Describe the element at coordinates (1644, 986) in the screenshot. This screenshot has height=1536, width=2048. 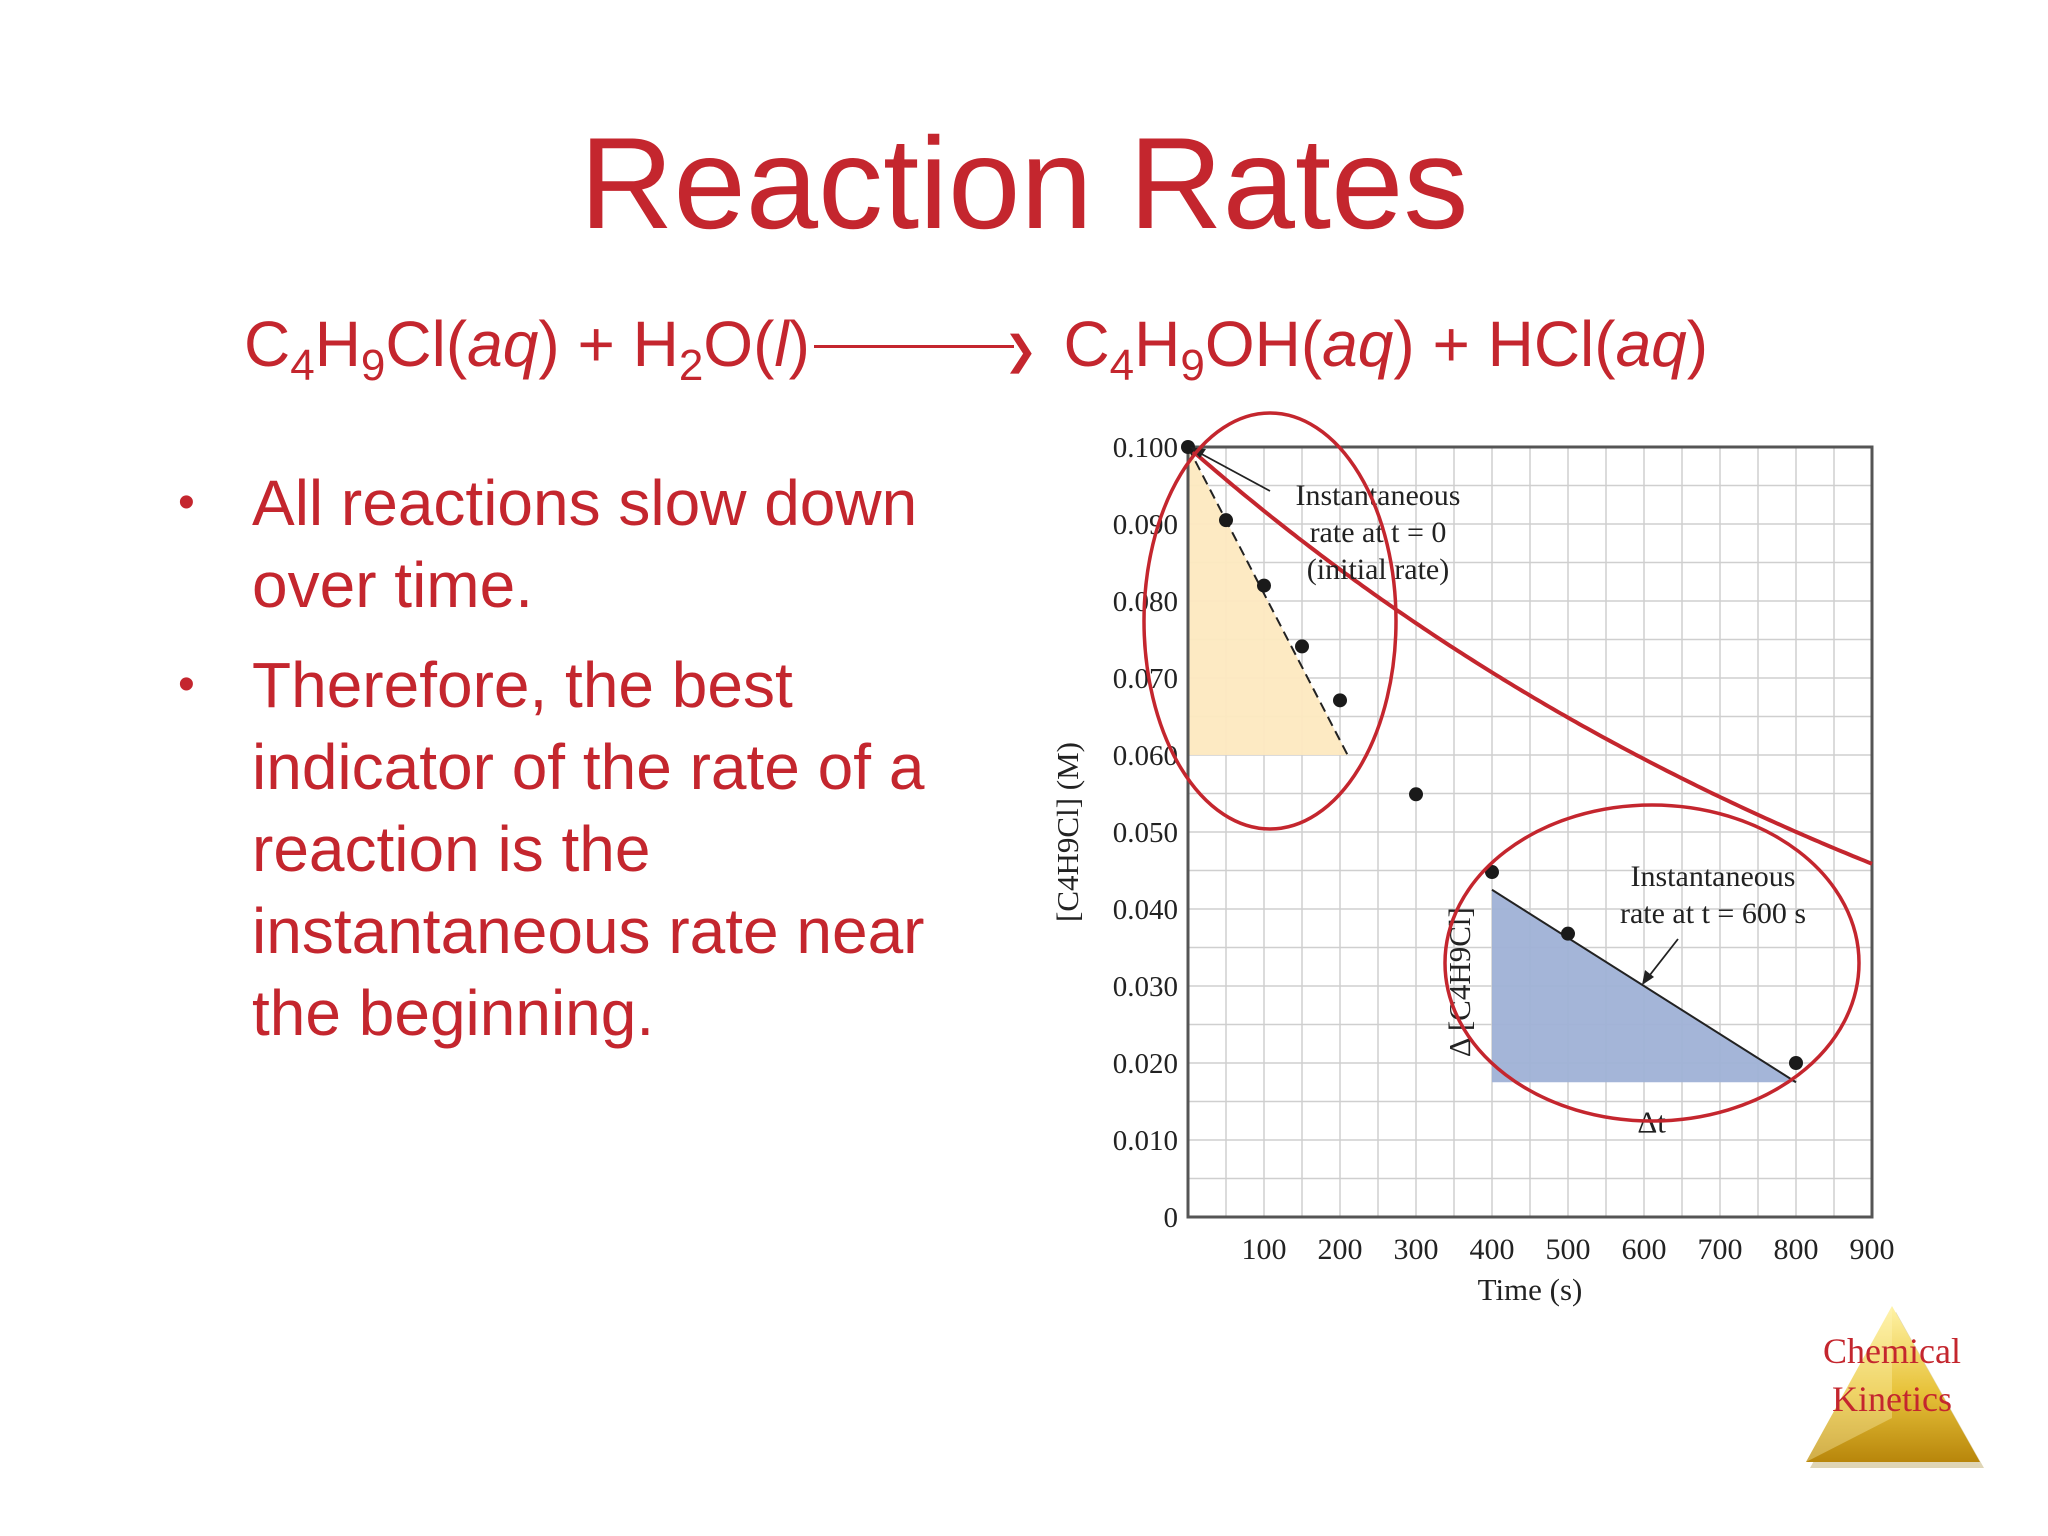
I see `rate-600-tangent` at that location.